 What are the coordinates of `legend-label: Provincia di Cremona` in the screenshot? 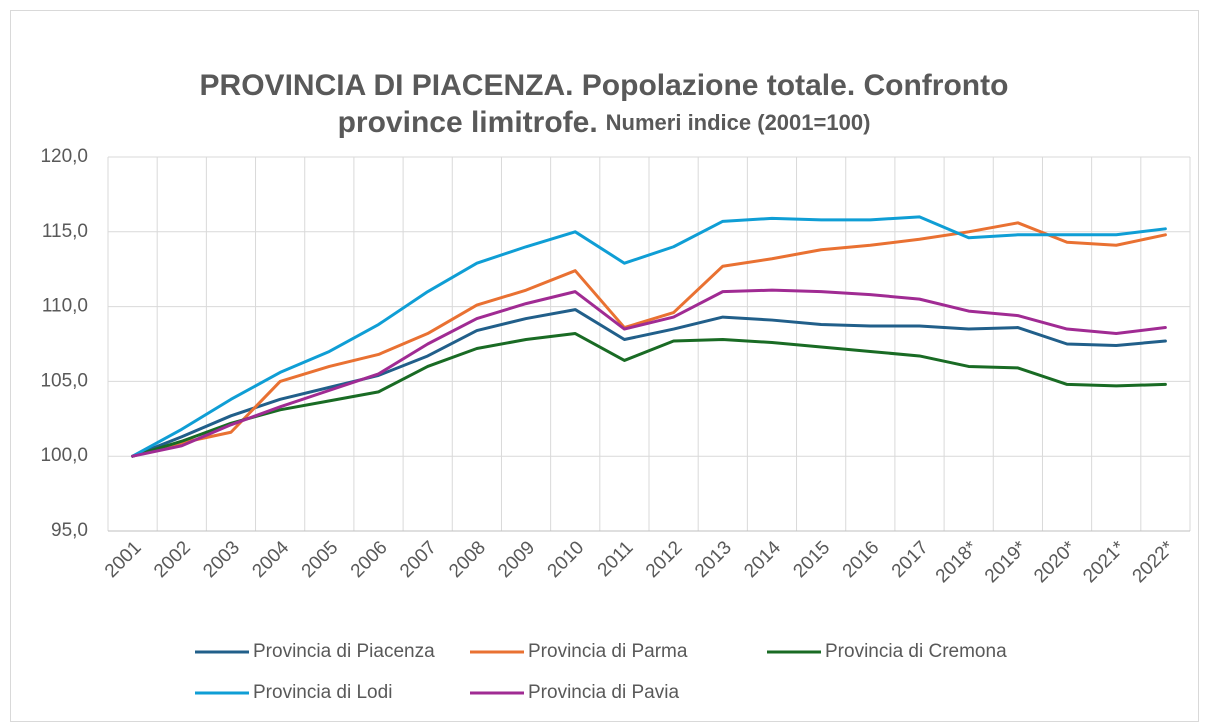 It's located at (916, 651).